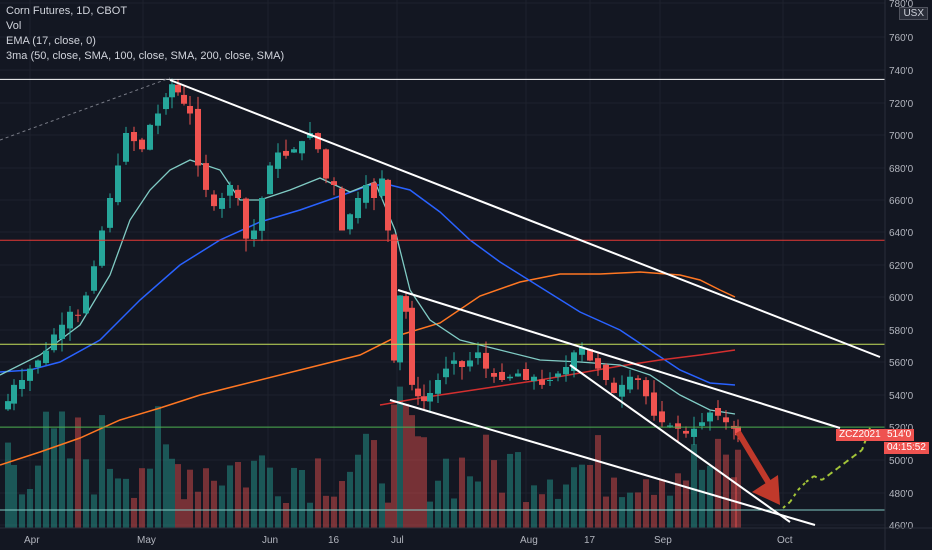 The height and width of the screenshot is (550, 932). Describe the element at coordinates (785, 540) in the screenshot. I see `time-tick-label: Oct` at that location.